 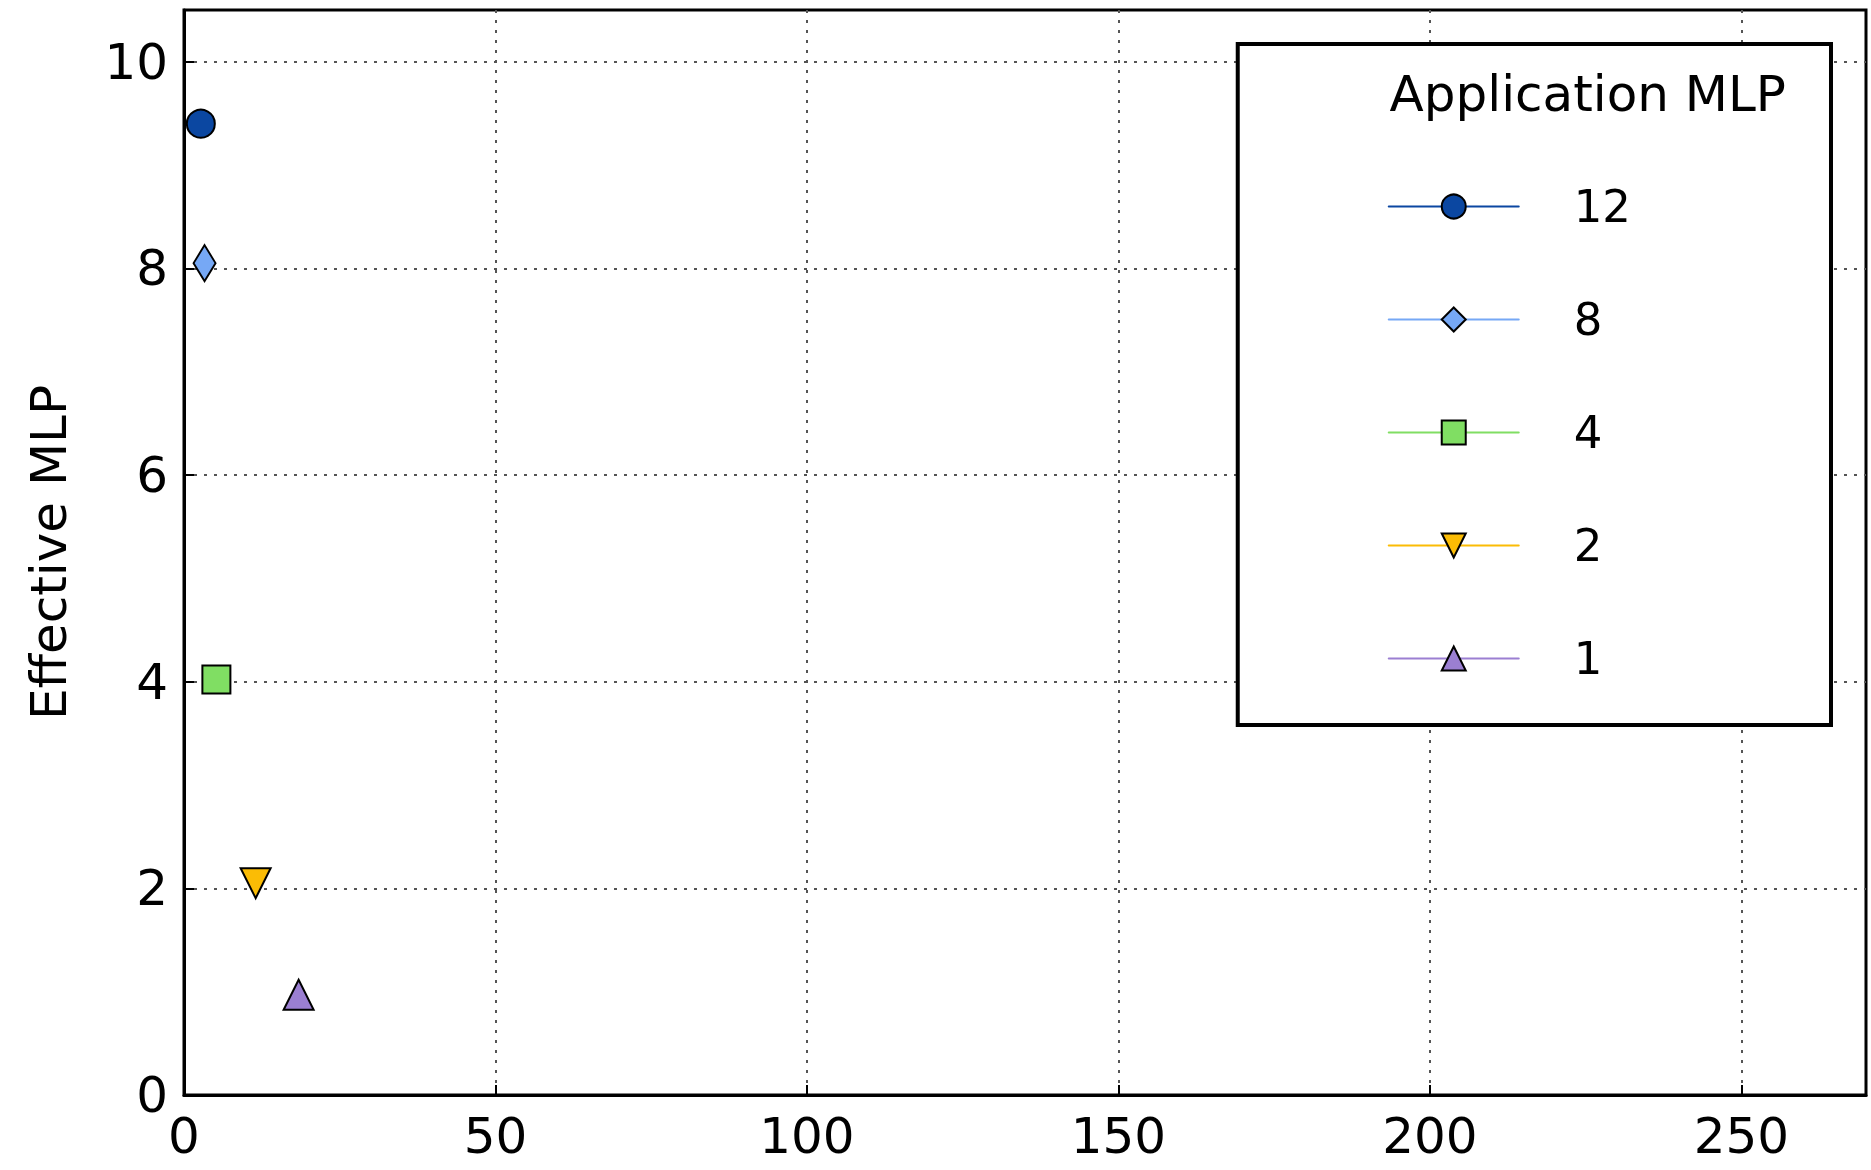 What do you see at coordinates (1588, 432) in the screenshot?
I see `legend-label: 4` at bounding box center [1588, 432].